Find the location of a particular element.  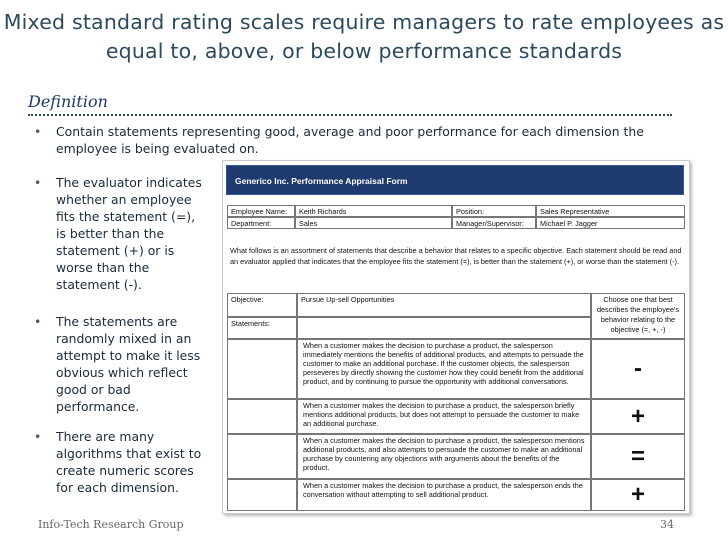

label-cell: Statements: is located at coordinates (262, 328).